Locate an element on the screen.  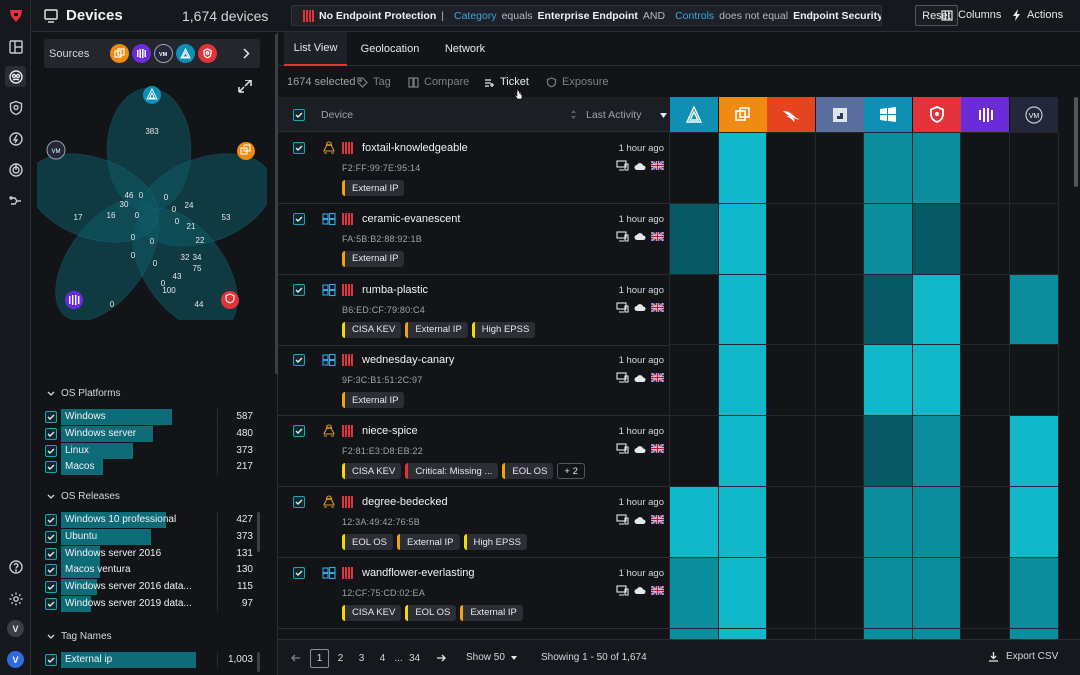
risk-tag: High EPSS is located at coordinates (503, 329).